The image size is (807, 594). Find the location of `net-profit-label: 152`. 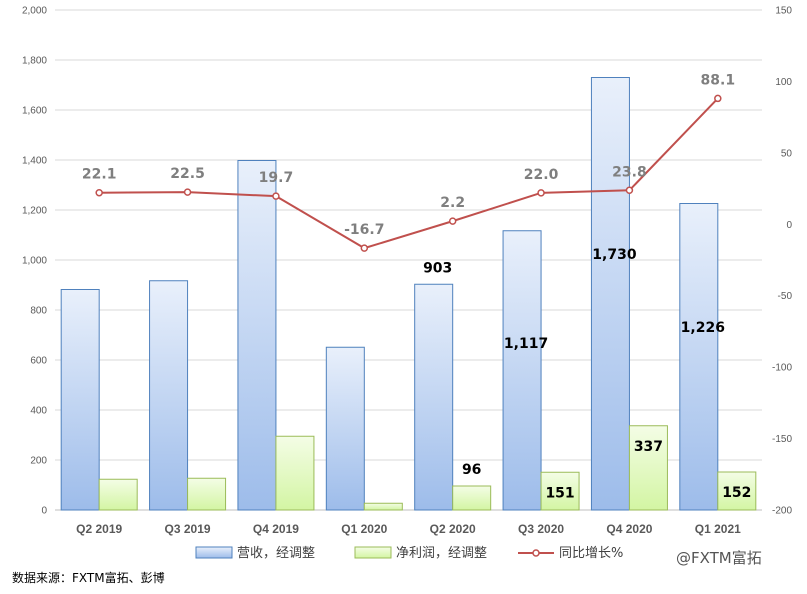

net-profit-label: 152 is located at coordinates (736, 493).